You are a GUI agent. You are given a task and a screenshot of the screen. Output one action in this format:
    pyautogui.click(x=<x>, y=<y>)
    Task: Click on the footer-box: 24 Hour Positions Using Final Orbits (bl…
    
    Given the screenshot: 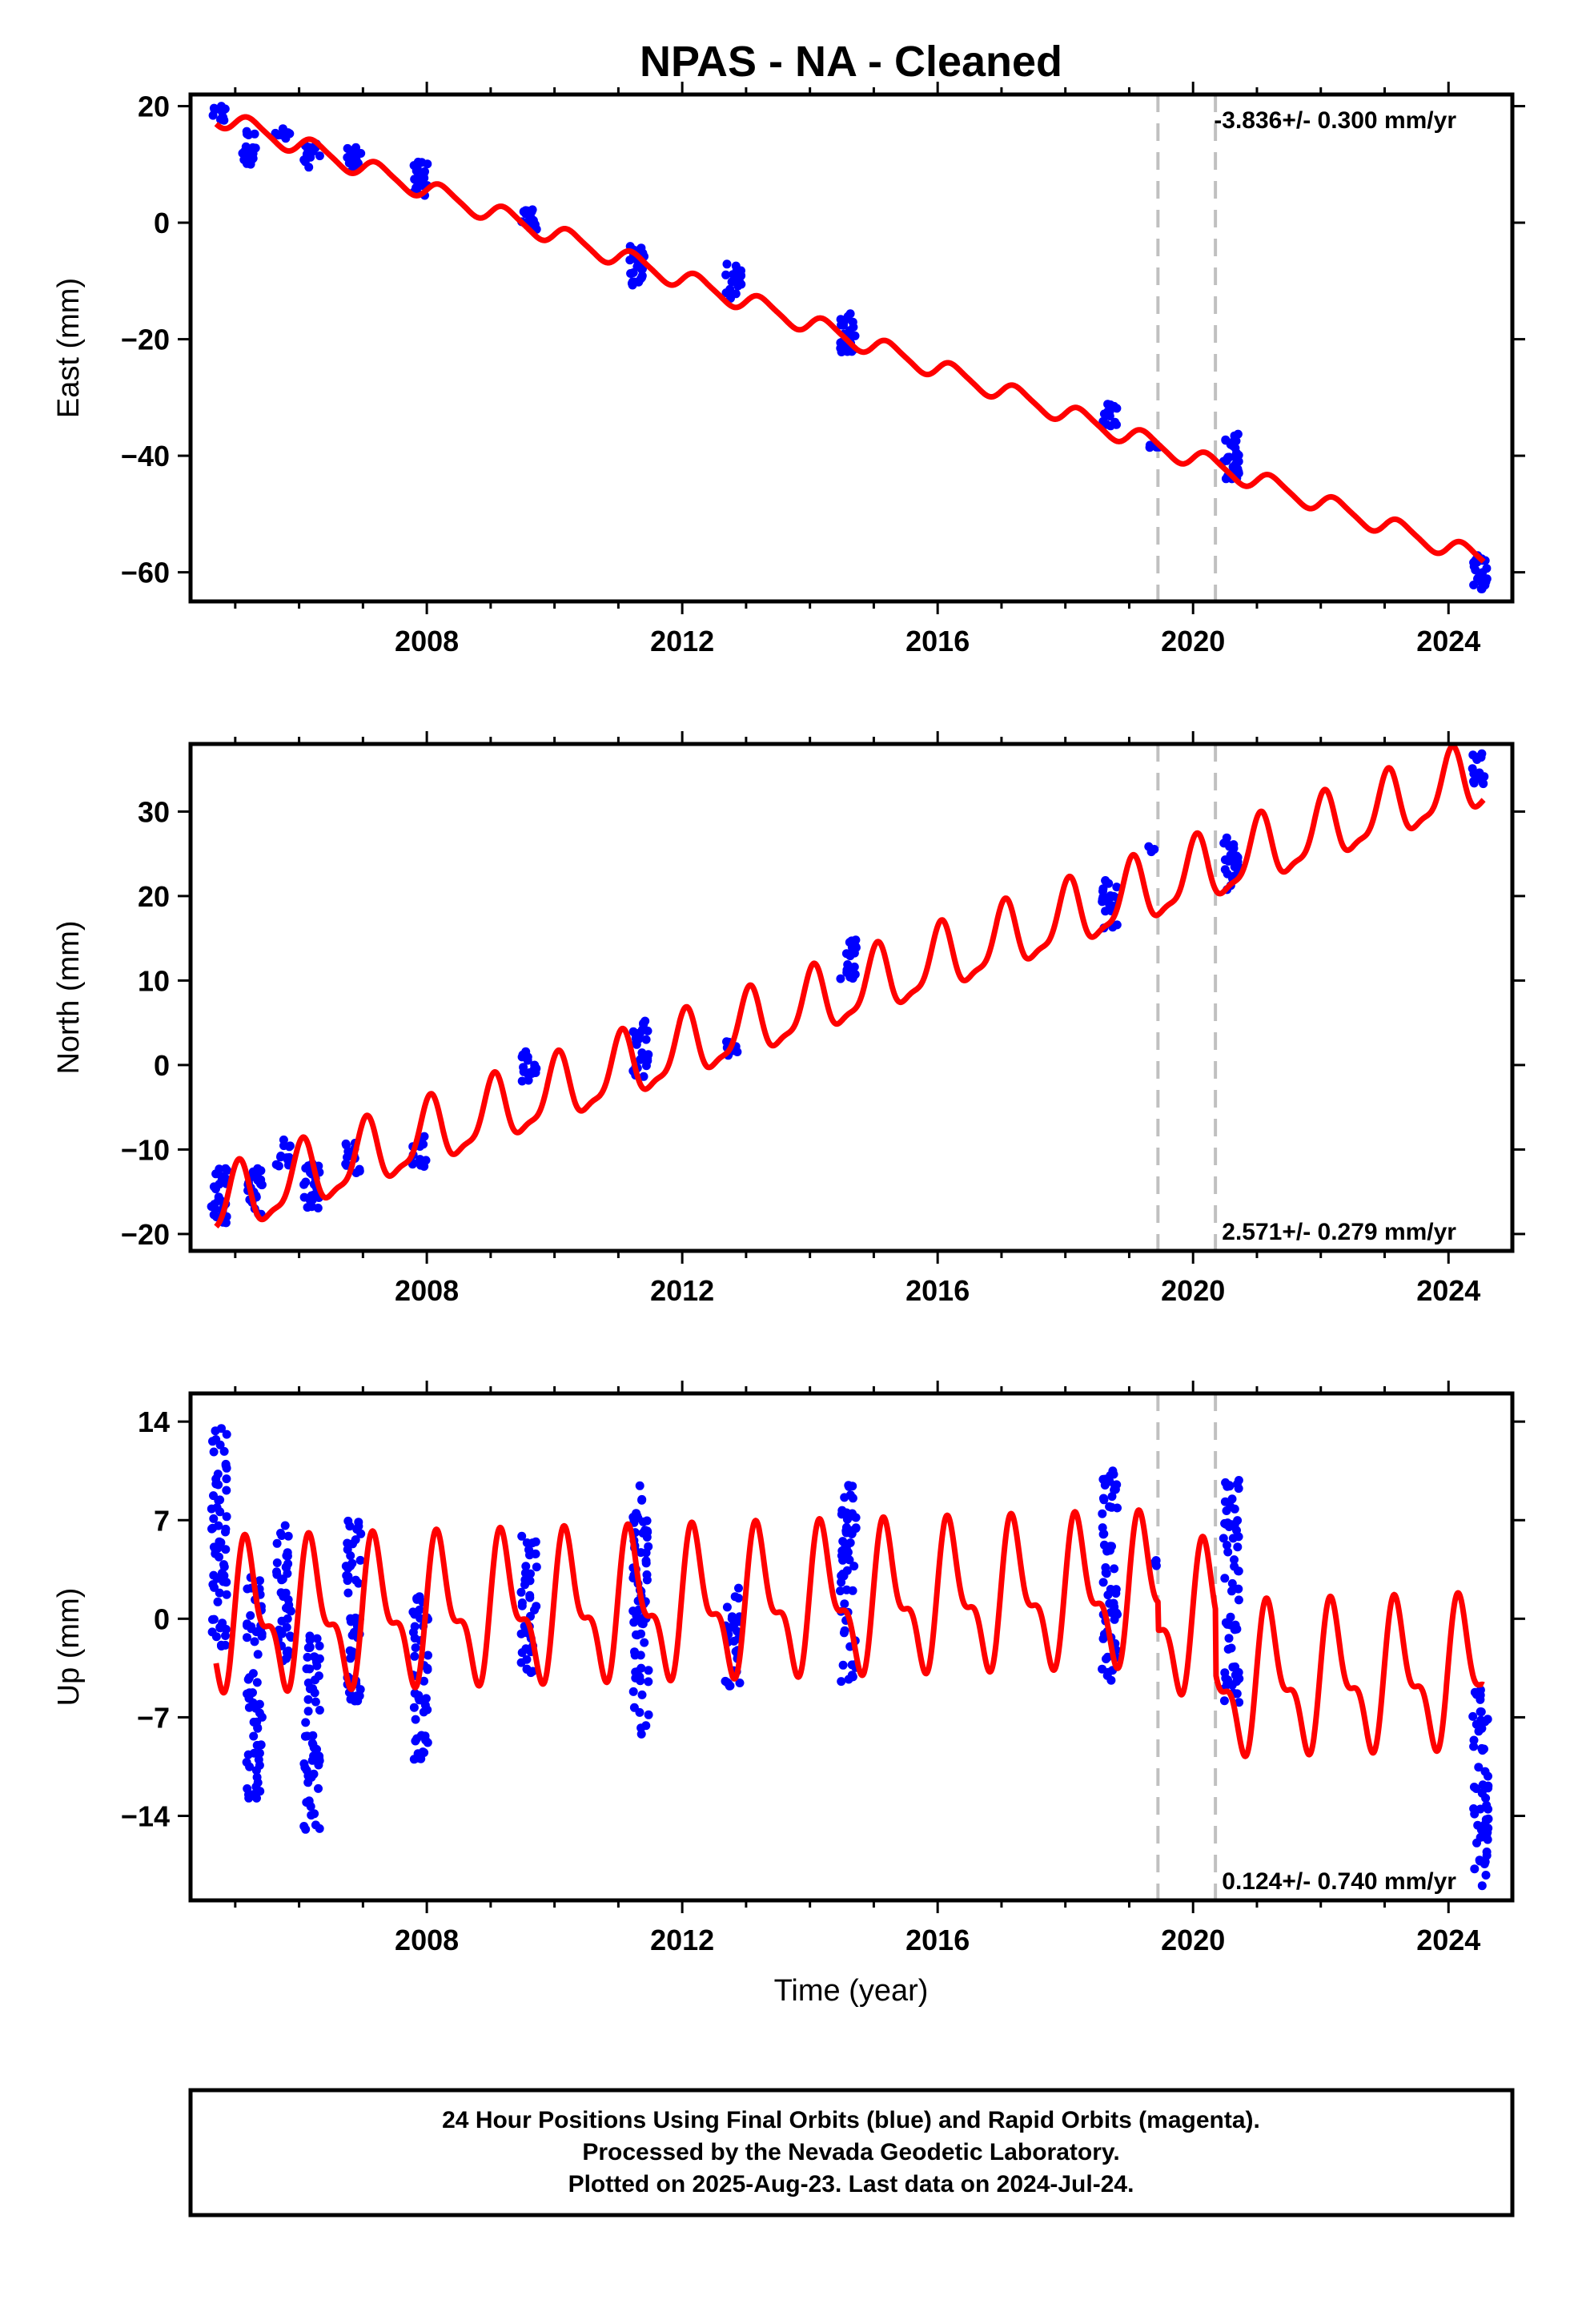 What is the action you would take?
    pyautogui.click(x=851, y=2152)
    